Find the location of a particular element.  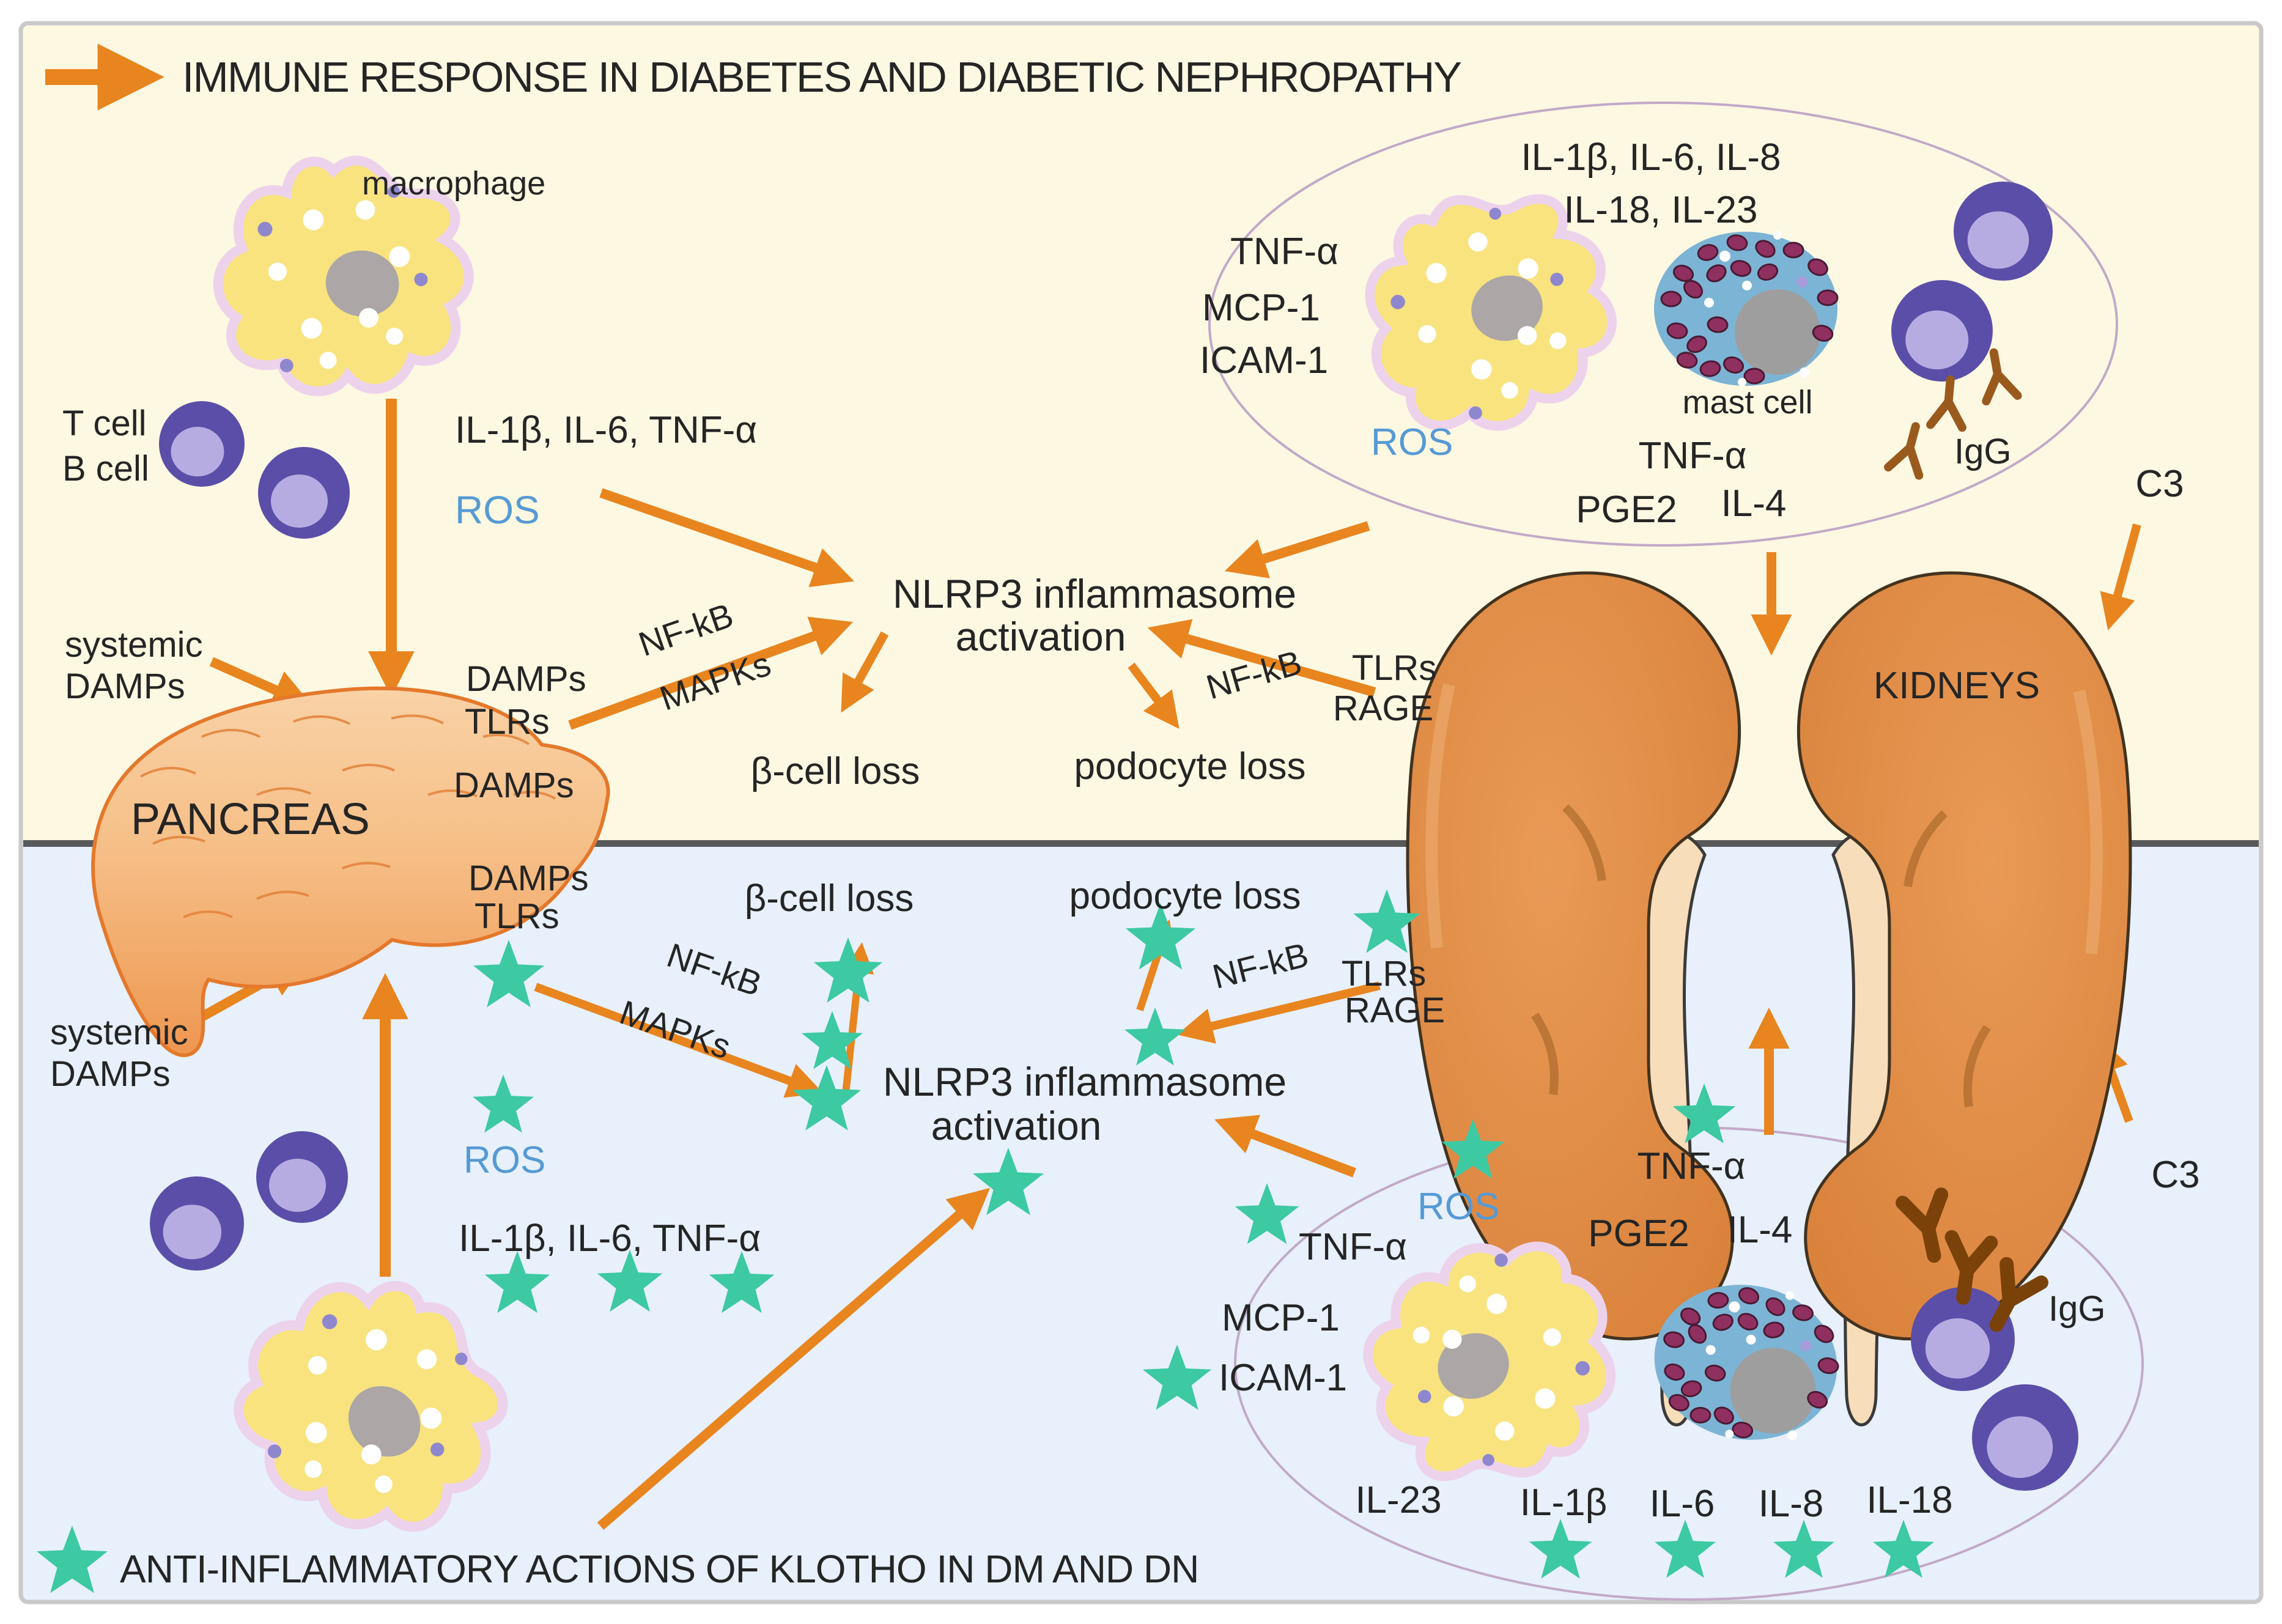

il1b-label: IL-1β is located at coordinates (1564, 1503).